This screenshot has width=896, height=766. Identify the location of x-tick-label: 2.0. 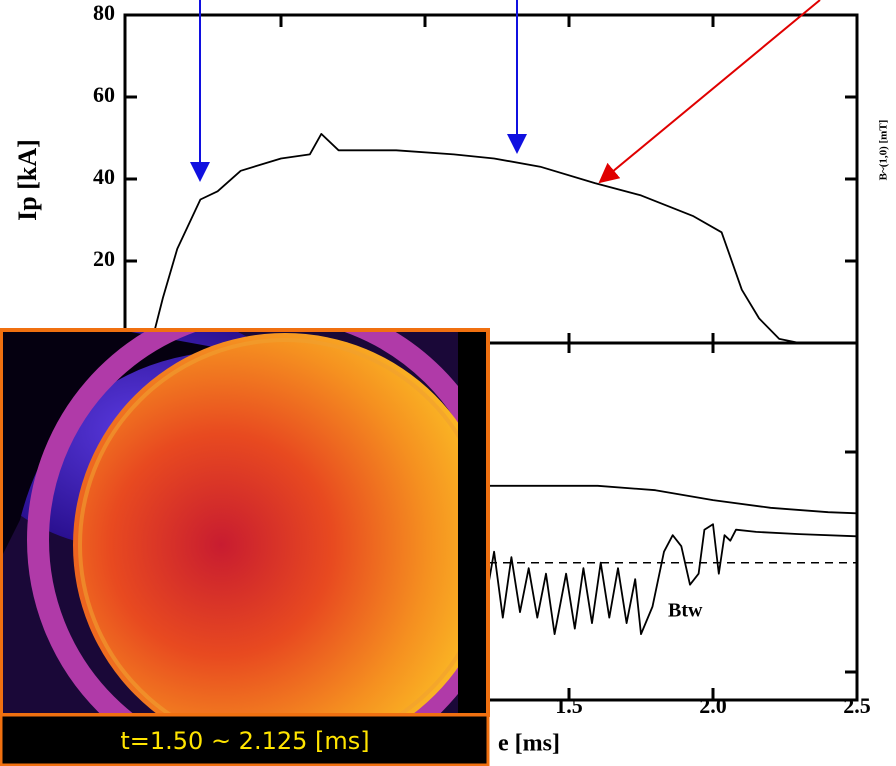
(713, 705).